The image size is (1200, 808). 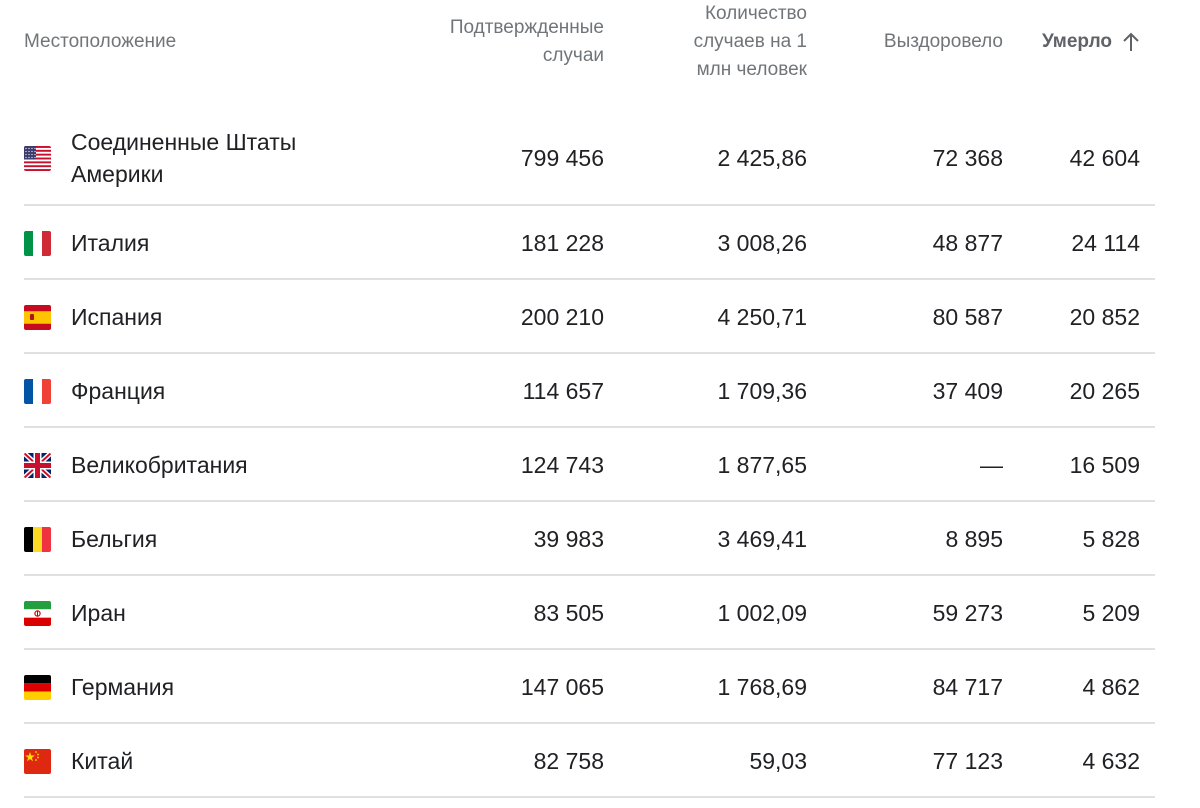 I want to click on country-name-line: Бельгия, so click(x=114, y=539).